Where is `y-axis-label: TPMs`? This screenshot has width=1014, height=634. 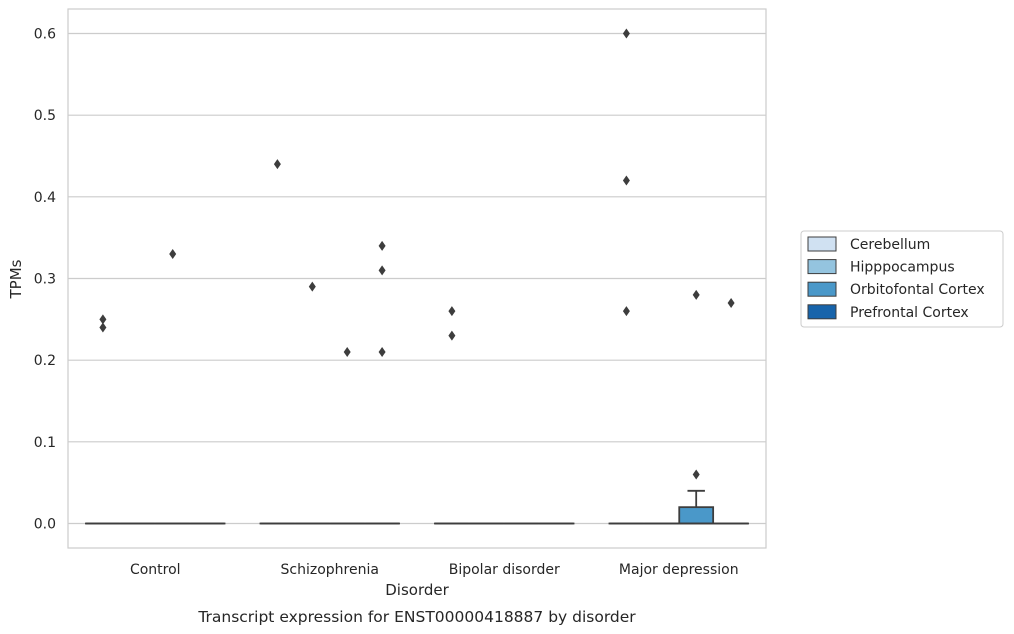 y-axis-label: TPMs is located at coordinates (16, 279).